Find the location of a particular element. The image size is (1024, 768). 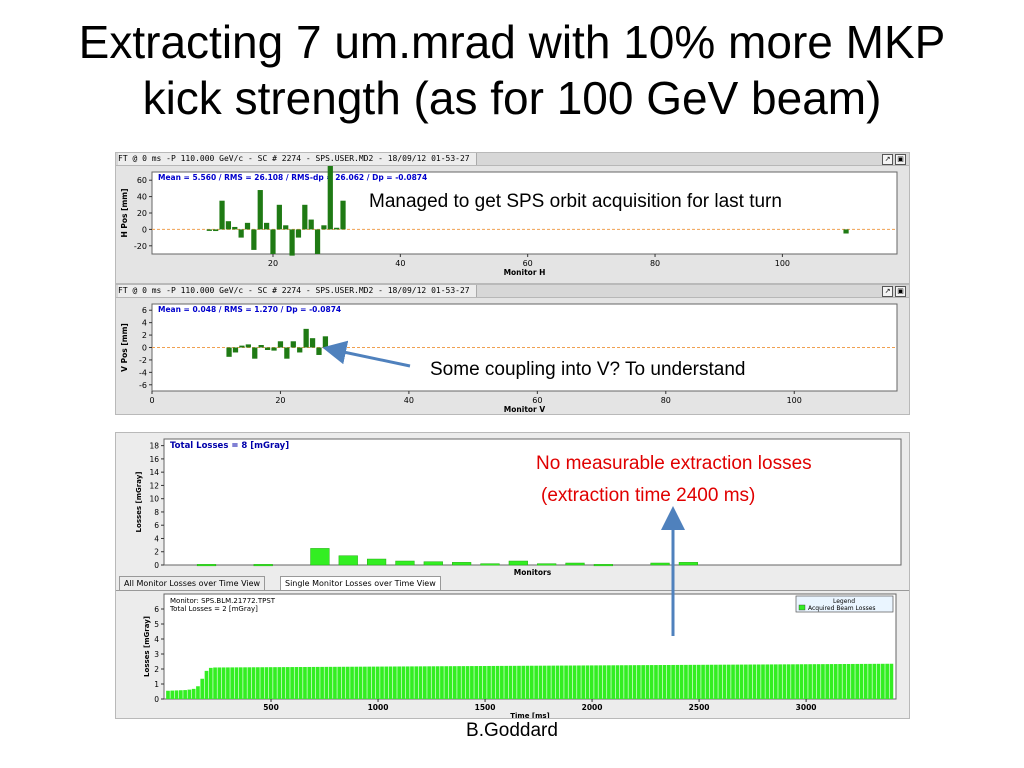

time-x-tick-label: 2500 is located at coordinates (699, 707).